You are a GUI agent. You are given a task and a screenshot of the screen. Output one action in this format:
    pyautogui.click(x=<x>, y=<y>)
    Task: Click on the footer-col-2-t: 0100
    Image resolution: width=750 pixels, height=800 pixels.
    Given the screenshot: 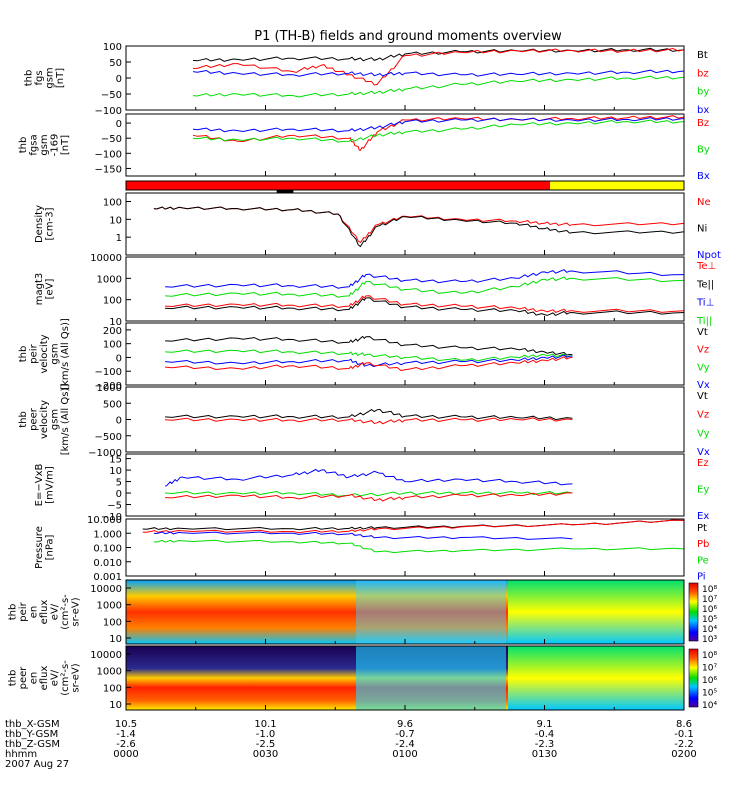 What is the action you would take?
    pyautogui.click(x=404, y=754)
    